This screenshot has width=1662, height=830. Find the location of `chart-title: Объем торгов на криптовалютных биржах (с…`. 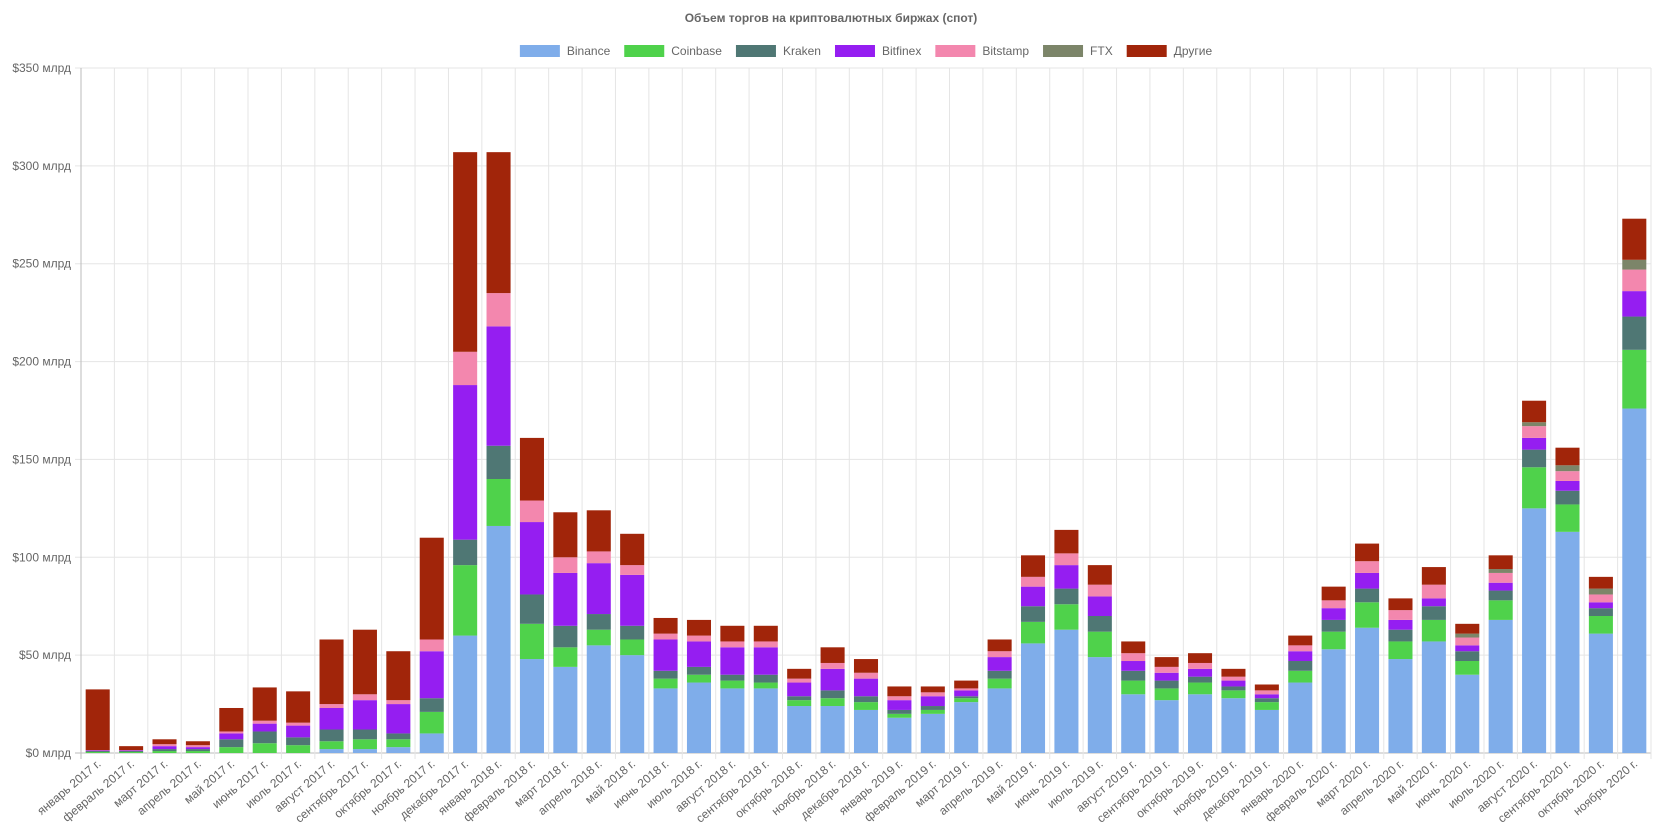

chart-title: Объем торгов на криптовалютных биржах (с… is located at coordinates (831, 18).